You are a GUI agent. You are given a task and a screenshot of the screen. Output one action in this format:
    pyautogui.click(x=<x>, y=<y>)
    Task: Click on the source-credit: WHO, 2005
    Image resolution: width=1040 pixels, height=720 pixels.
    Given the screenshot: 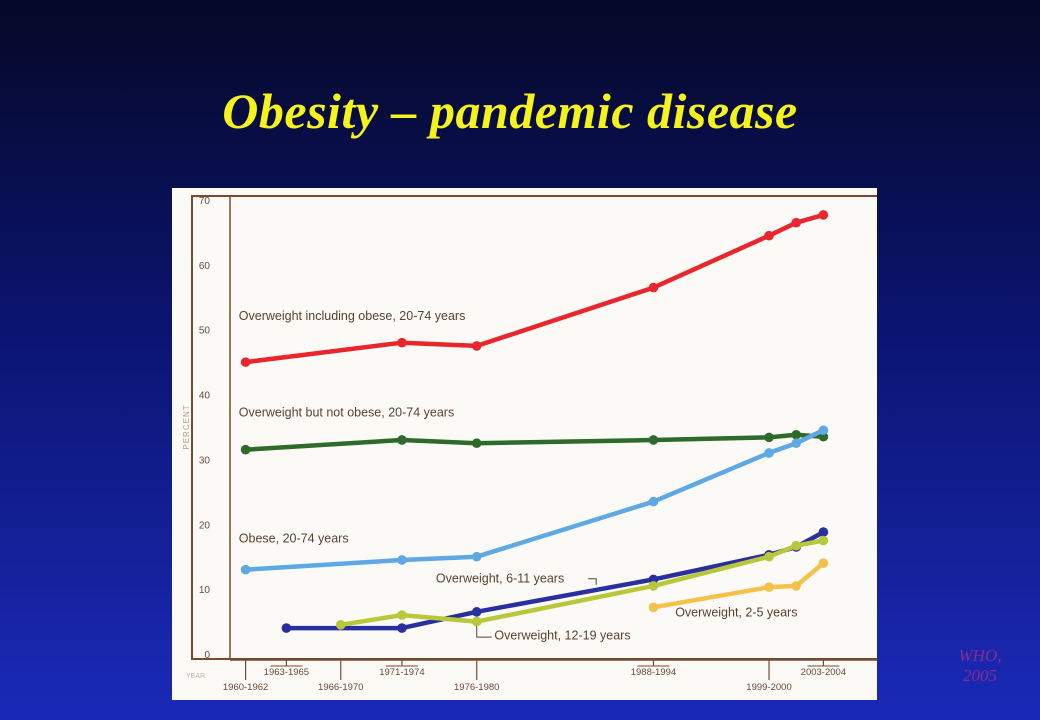 What is the action you would take?
    pyautogui.click(x=980, y=666)
    